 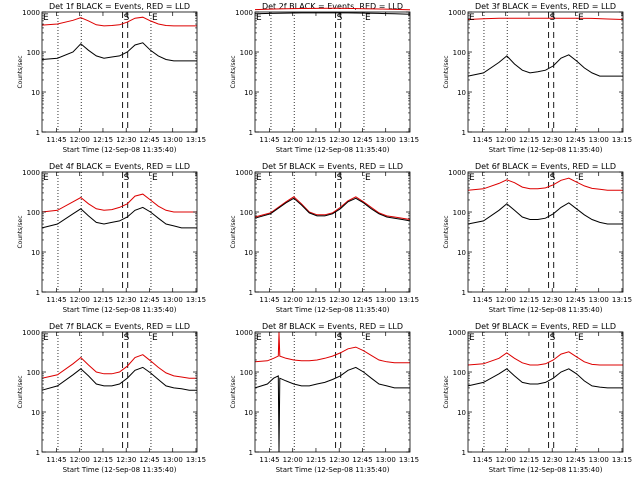 What do you see at coordinates (332, 6) in the screenshot?
I see `panel-title: Det 2f BLACK = Events, RED = LLD` at bounding box center [332, 6].